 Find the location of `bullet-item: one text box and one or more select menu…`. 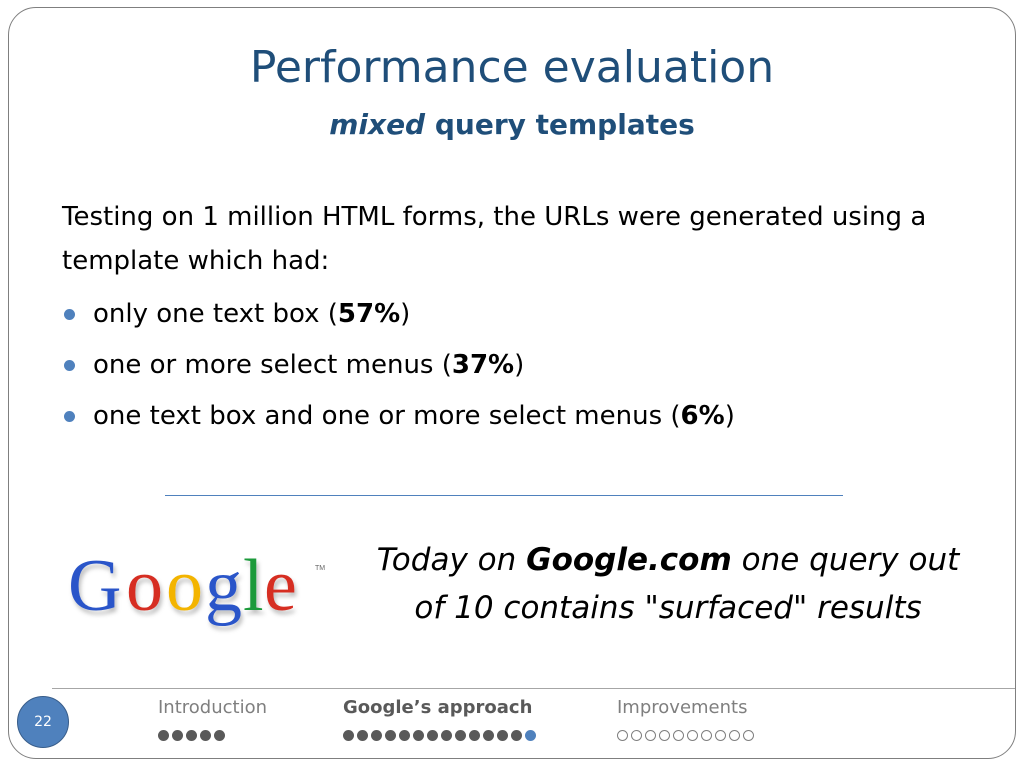

bullet-item: one text box and one or more select menu… is located at coordinates (512, 416).